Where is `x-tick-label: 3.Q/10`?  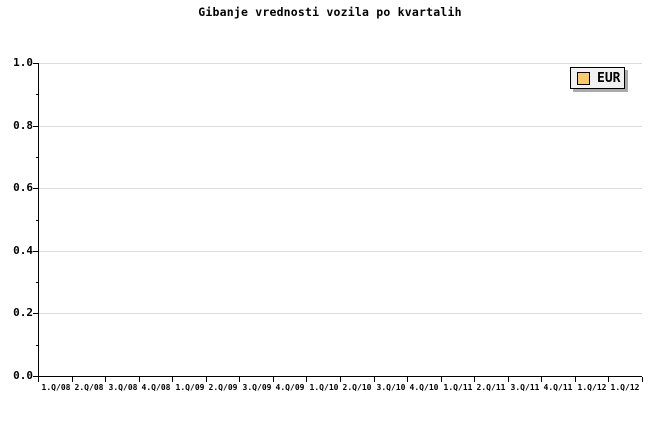
x-tick-label: 3.Q/10 is located at coordinates (391, 387).